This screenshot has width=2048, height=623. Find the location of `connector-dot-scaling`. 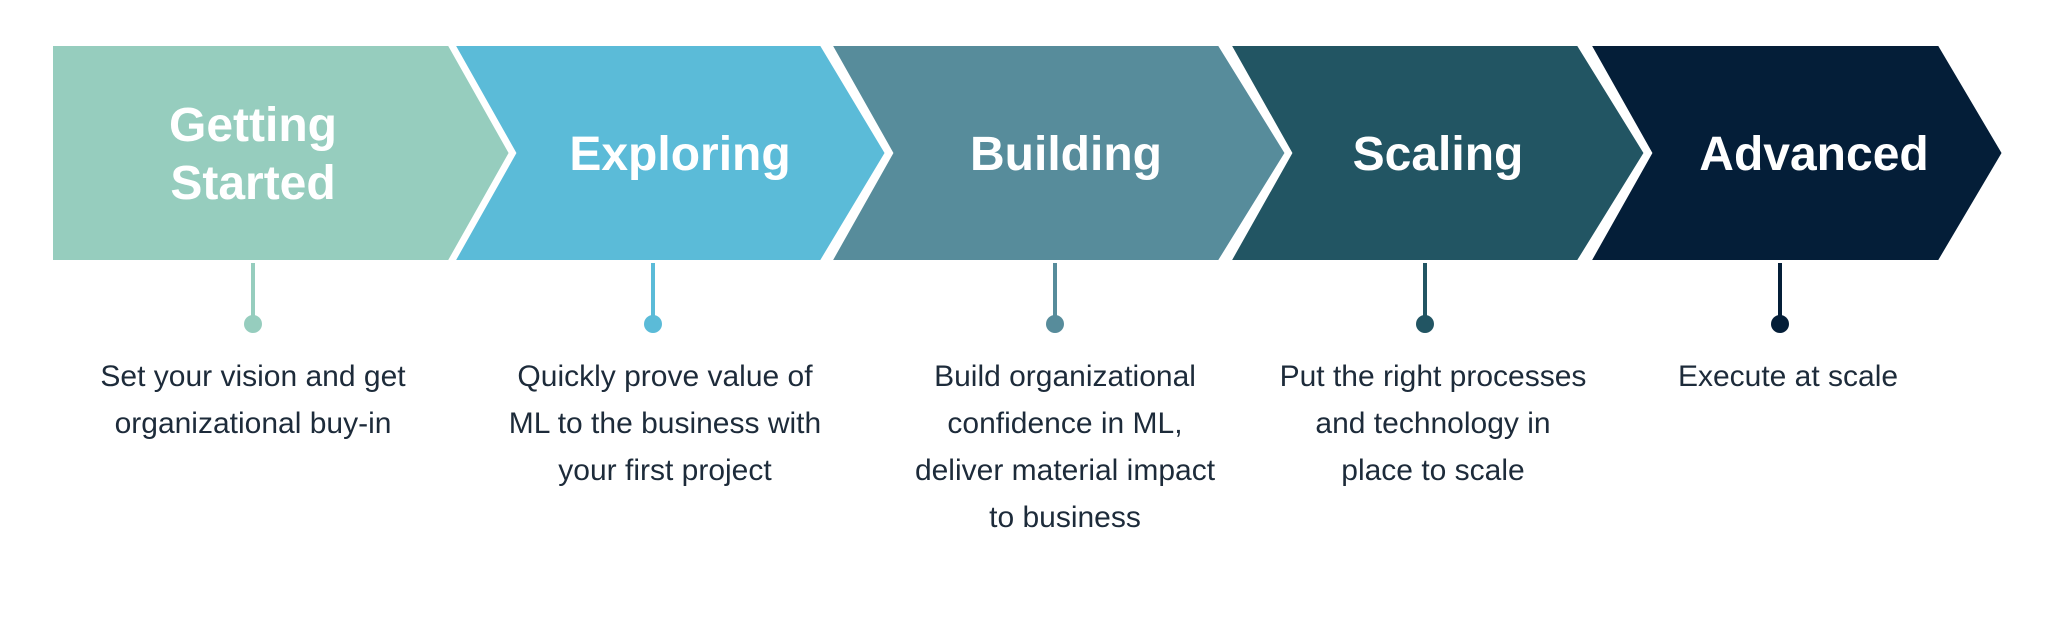

connector-dot-scaling is located at coordinates (1425, 324).